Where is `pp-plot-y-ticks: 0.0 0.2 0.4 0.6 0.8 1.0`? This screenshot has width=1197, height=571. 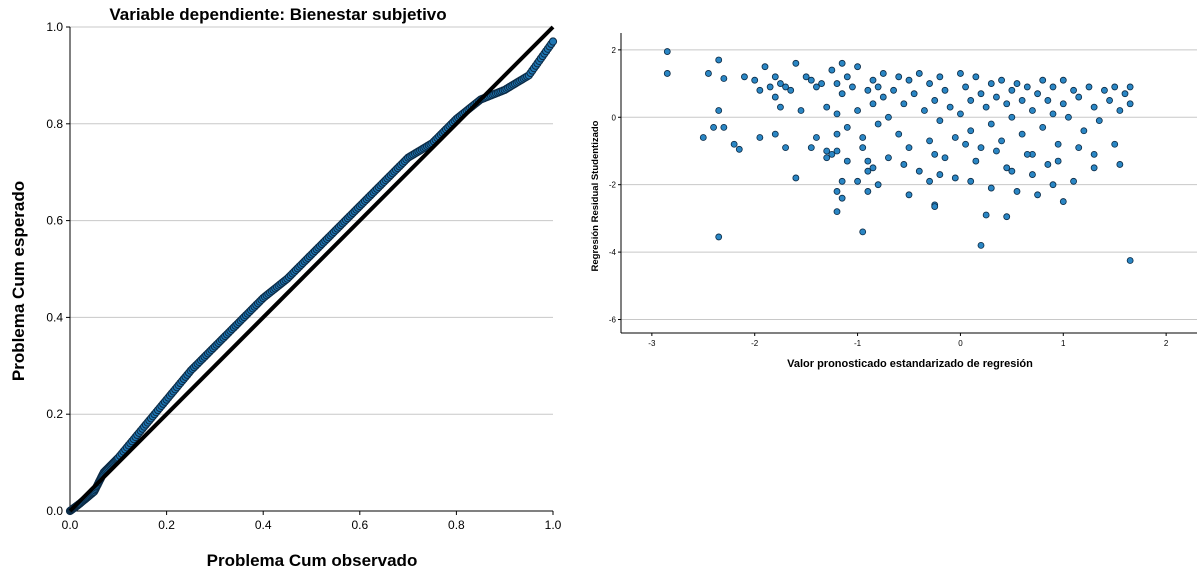
pp-plot-y-ticks: 0.0 0.2 0.4 0.6 0.8 1.0 is located at coordinates (58, 269).